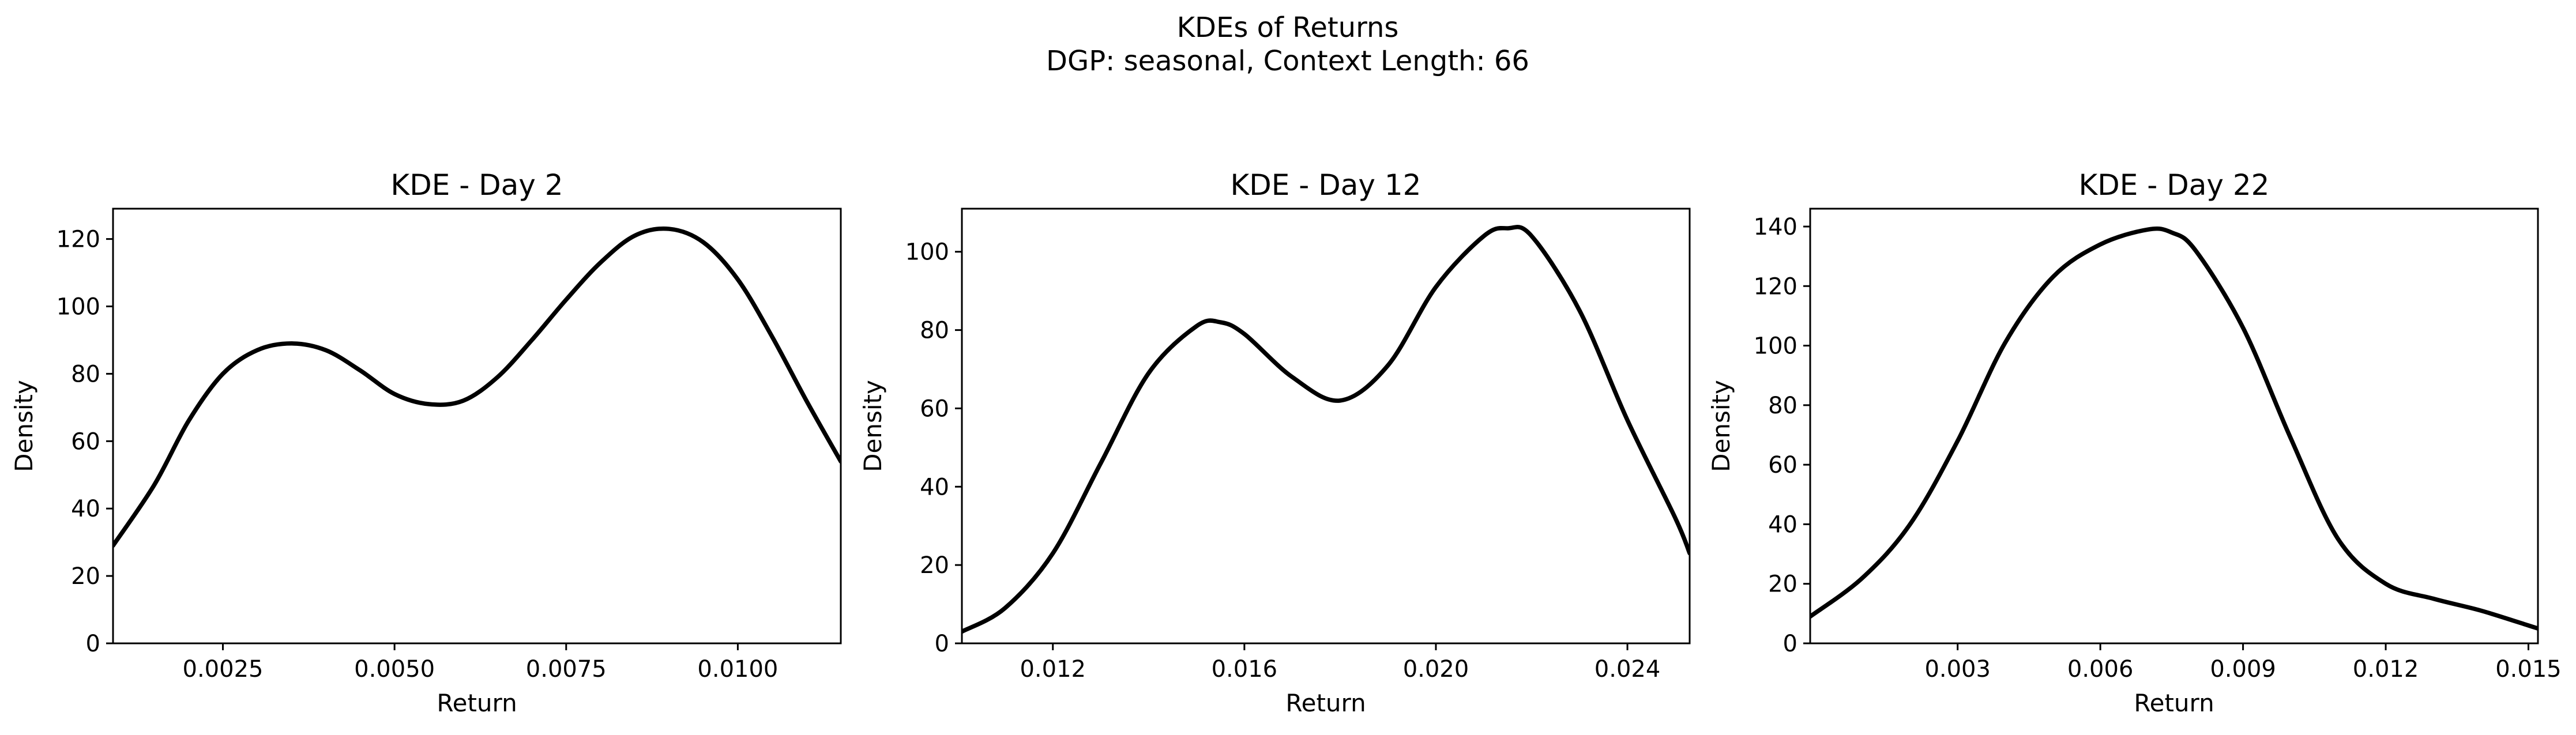 This screenshot has height=735, width=2576. I want to click on kde-curve, so click(477, 387).